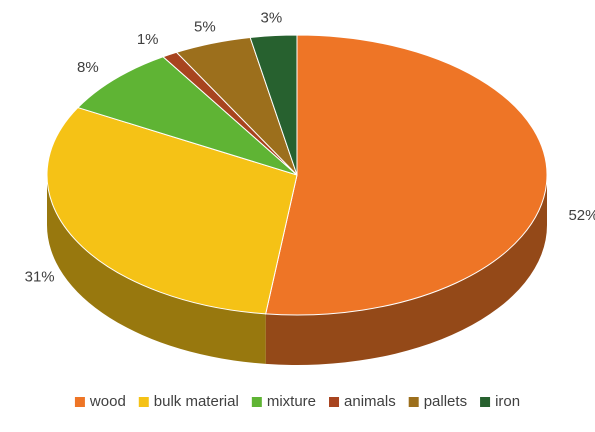 The image size is (595, 432). I want to click on legend-swatch-iron, so click(485, 402).